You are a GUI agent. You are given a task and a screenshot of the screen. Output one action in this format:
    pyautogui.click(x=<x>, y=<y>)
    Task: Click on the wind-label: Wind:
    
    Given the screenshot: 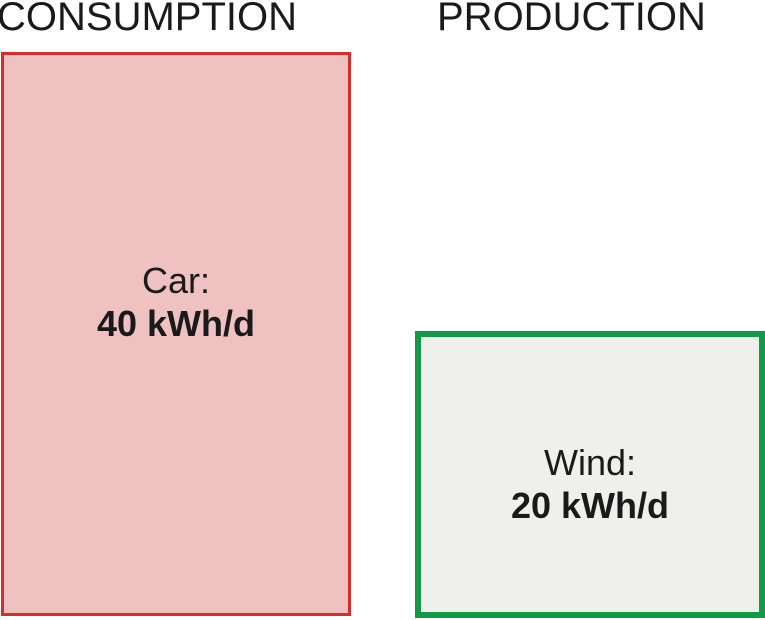 What is the action you would take?
    pyautogui.click(x=590, y=462)
    